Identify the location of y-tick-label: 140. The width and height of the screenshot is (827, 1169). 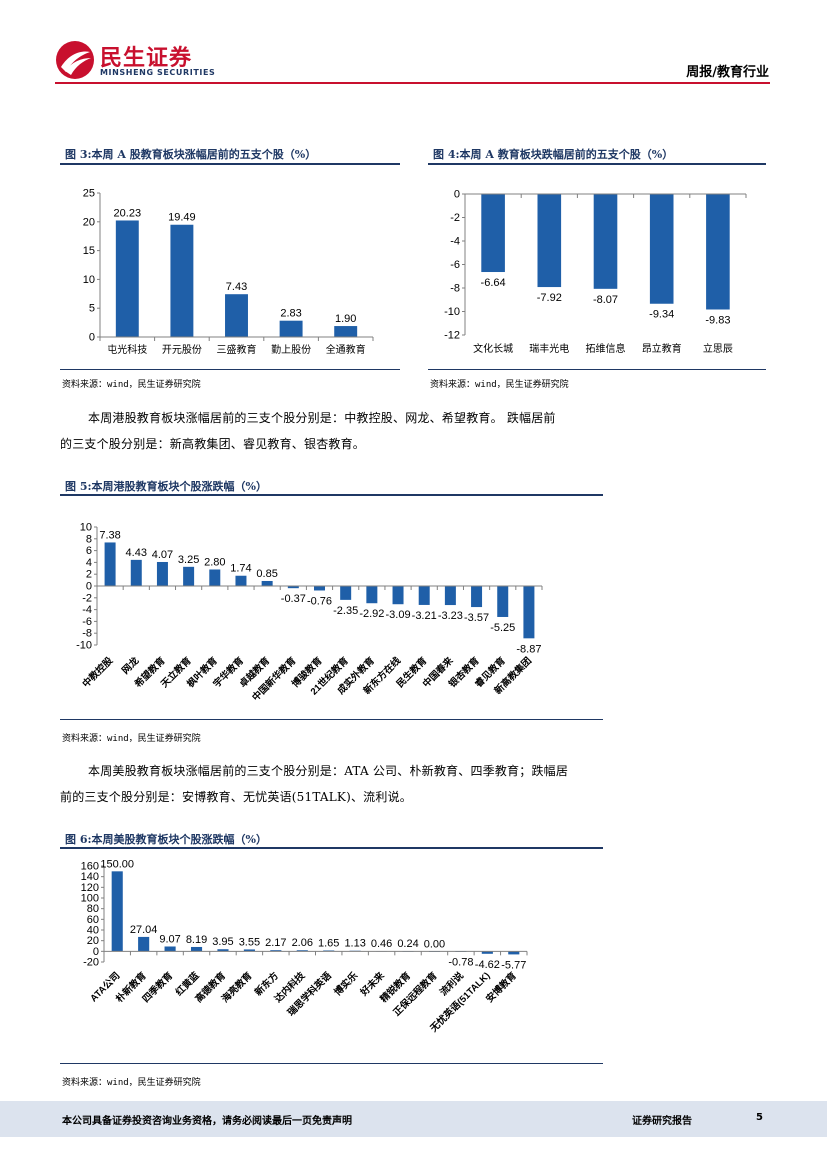
(90, 877).